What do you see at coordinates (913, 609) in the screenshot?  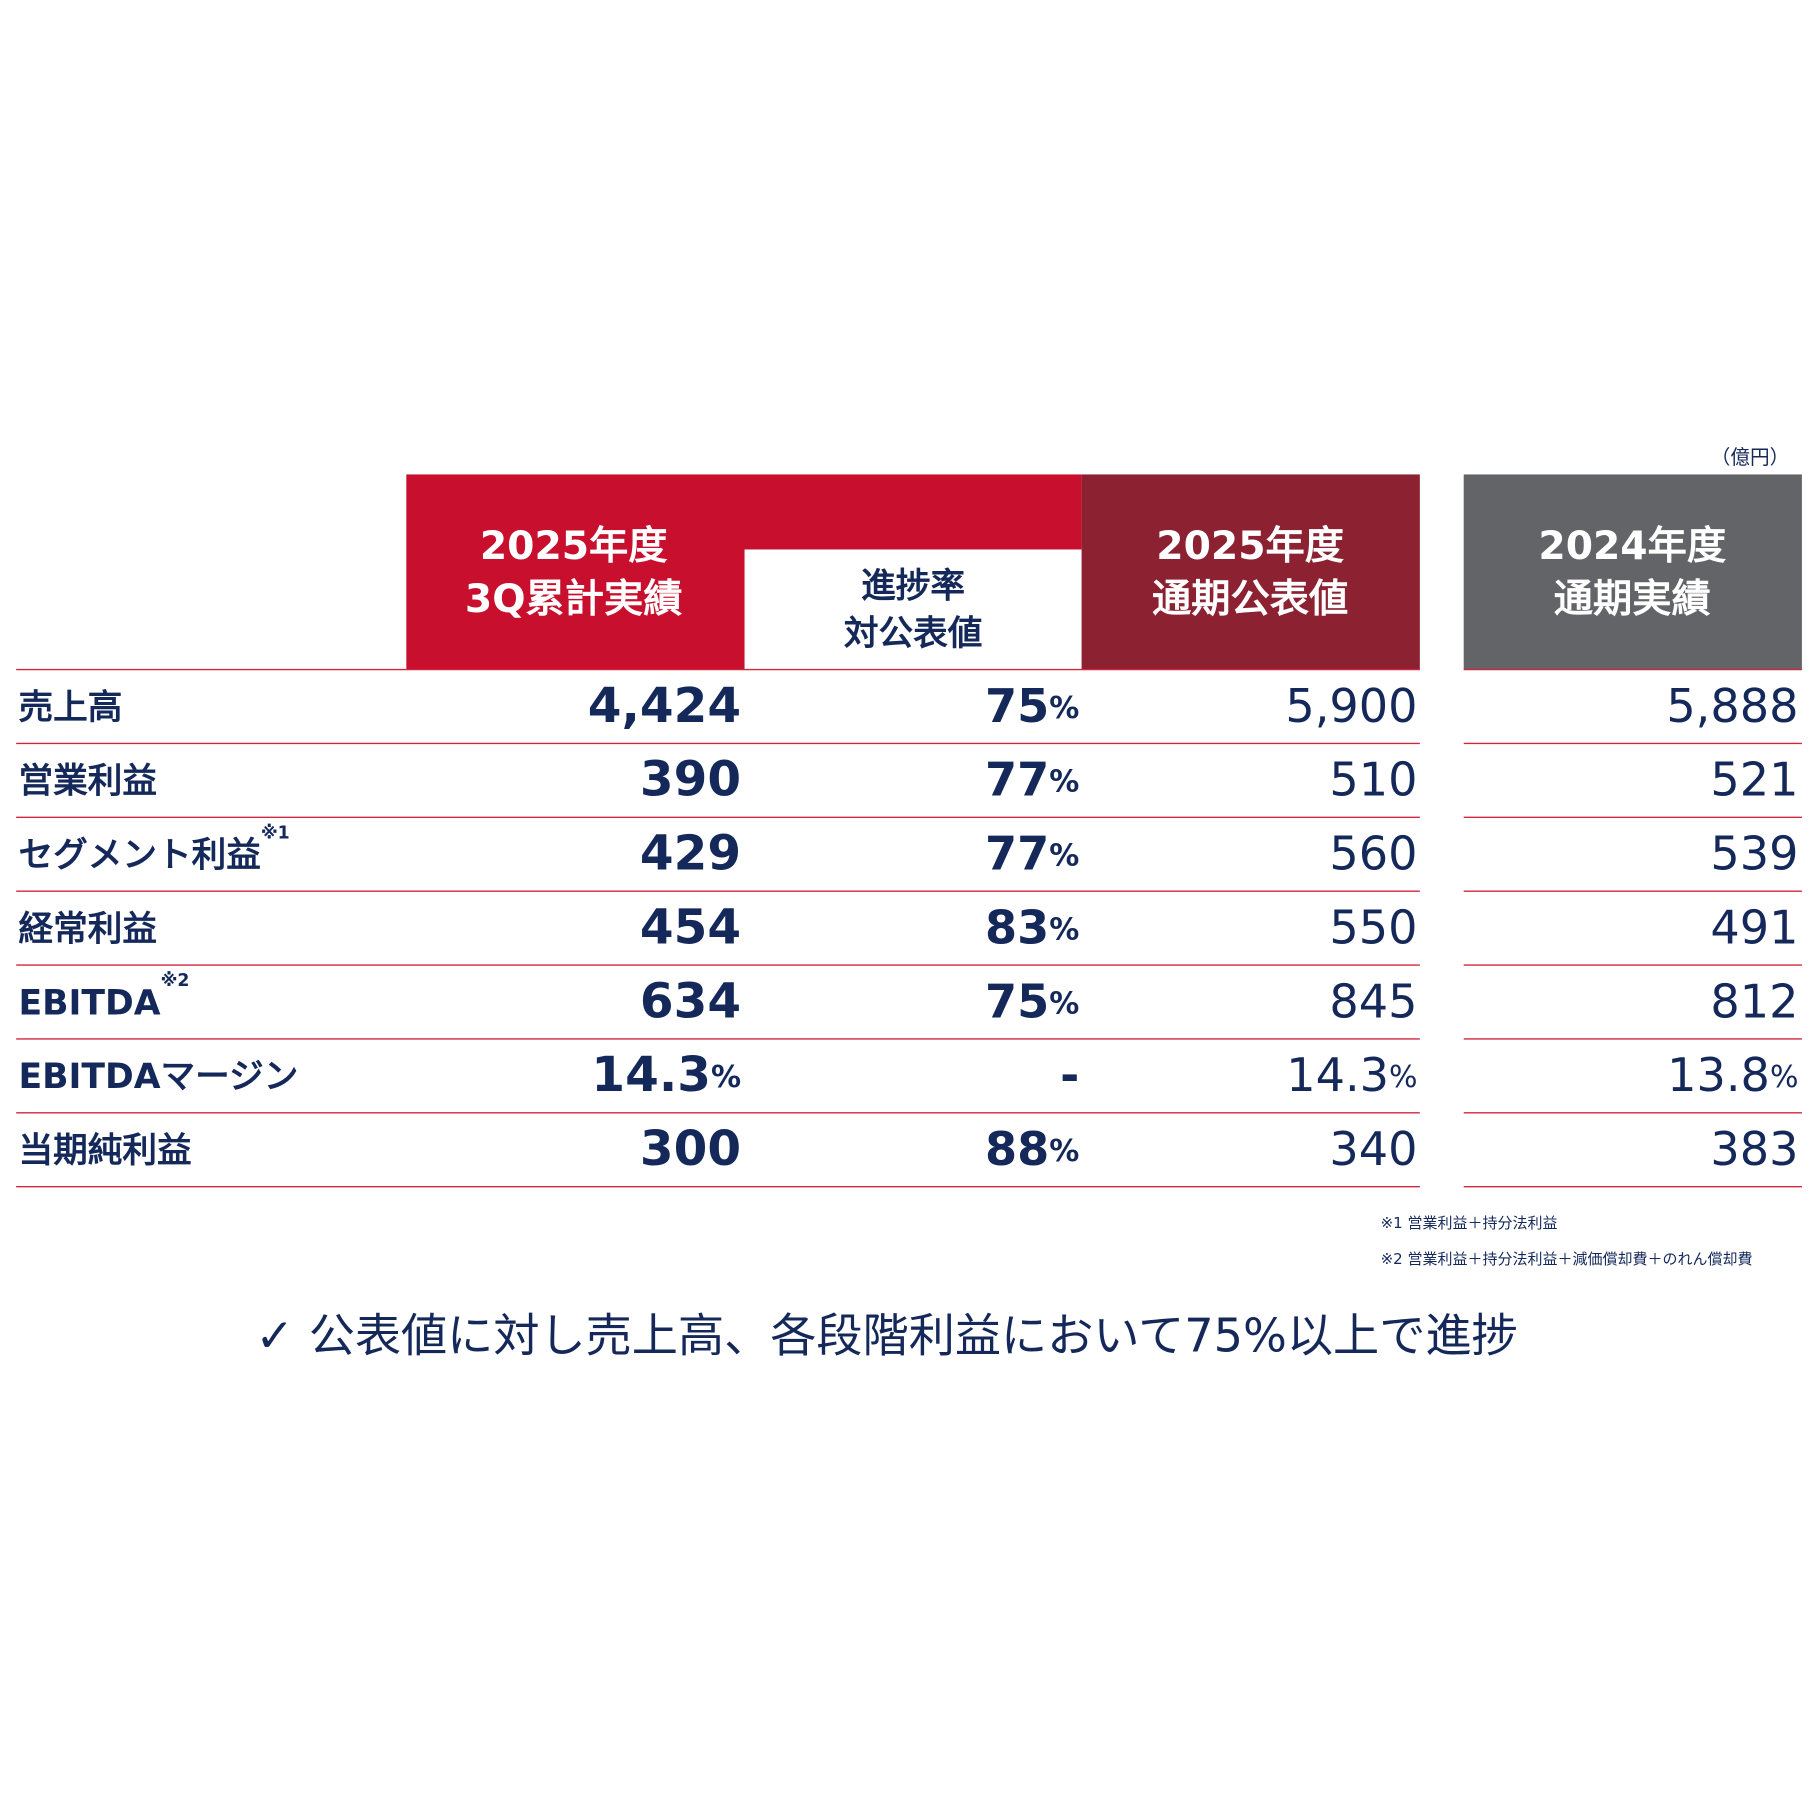 I see `header-white-box` at bounding box center [913, 609].